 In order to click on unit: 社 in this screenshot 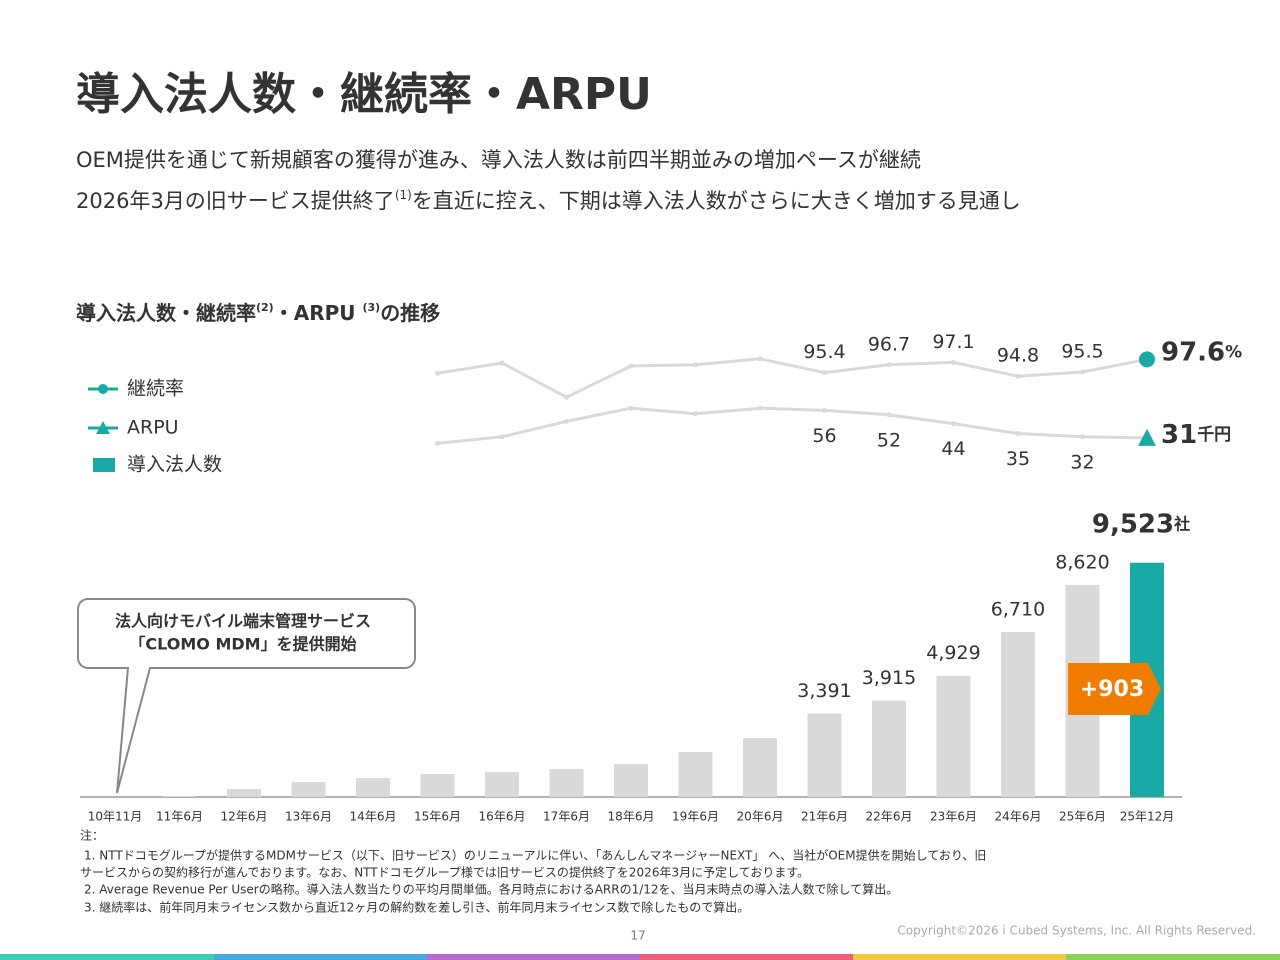, I will do `click(1181, 523)`.